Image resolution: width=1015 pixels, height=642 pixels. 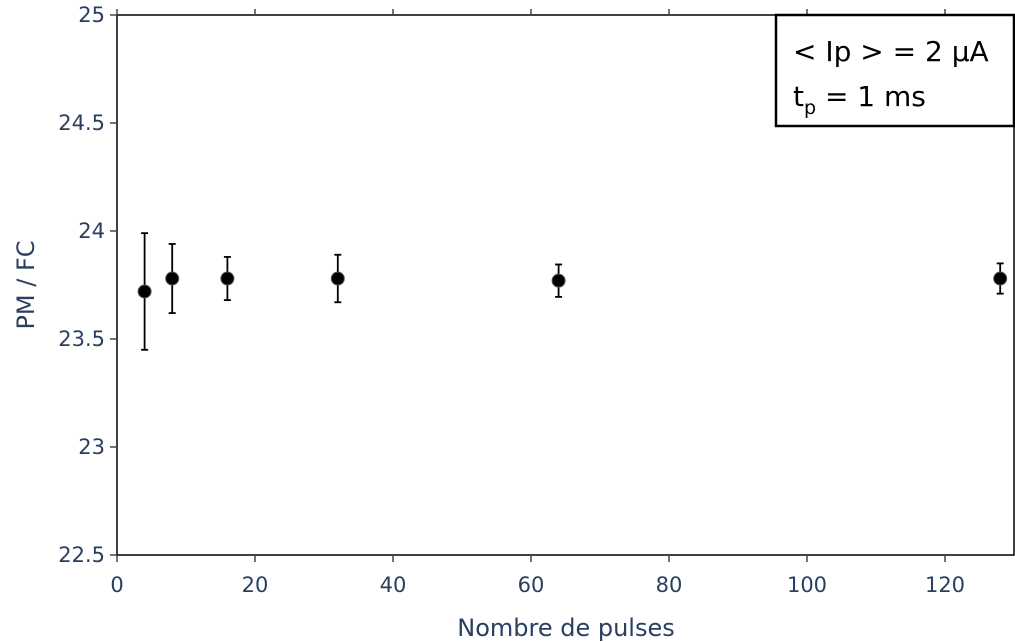 I want to click on annotation-subscript: p, so click(x=810, y=108).